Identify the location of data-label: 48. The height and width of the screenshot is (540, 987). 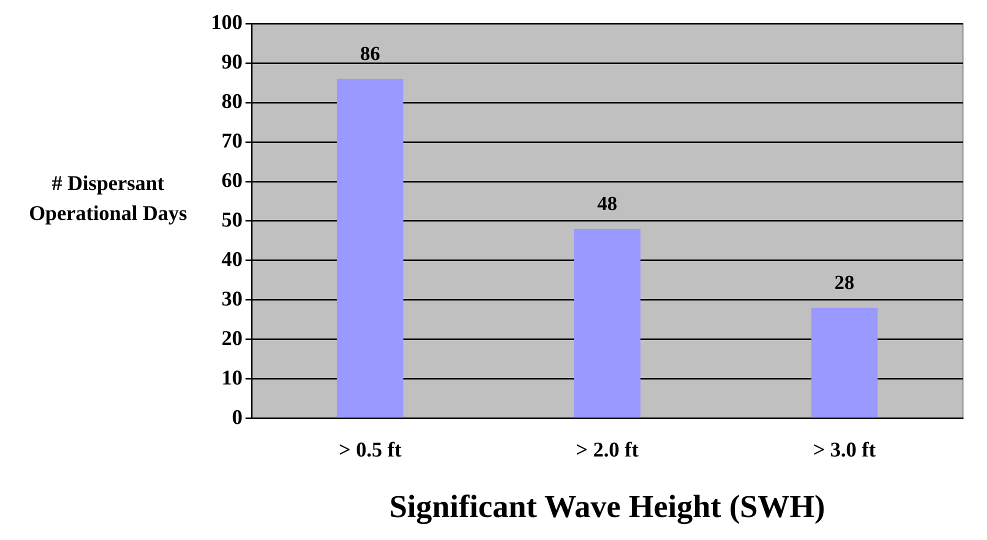
(607, 204).